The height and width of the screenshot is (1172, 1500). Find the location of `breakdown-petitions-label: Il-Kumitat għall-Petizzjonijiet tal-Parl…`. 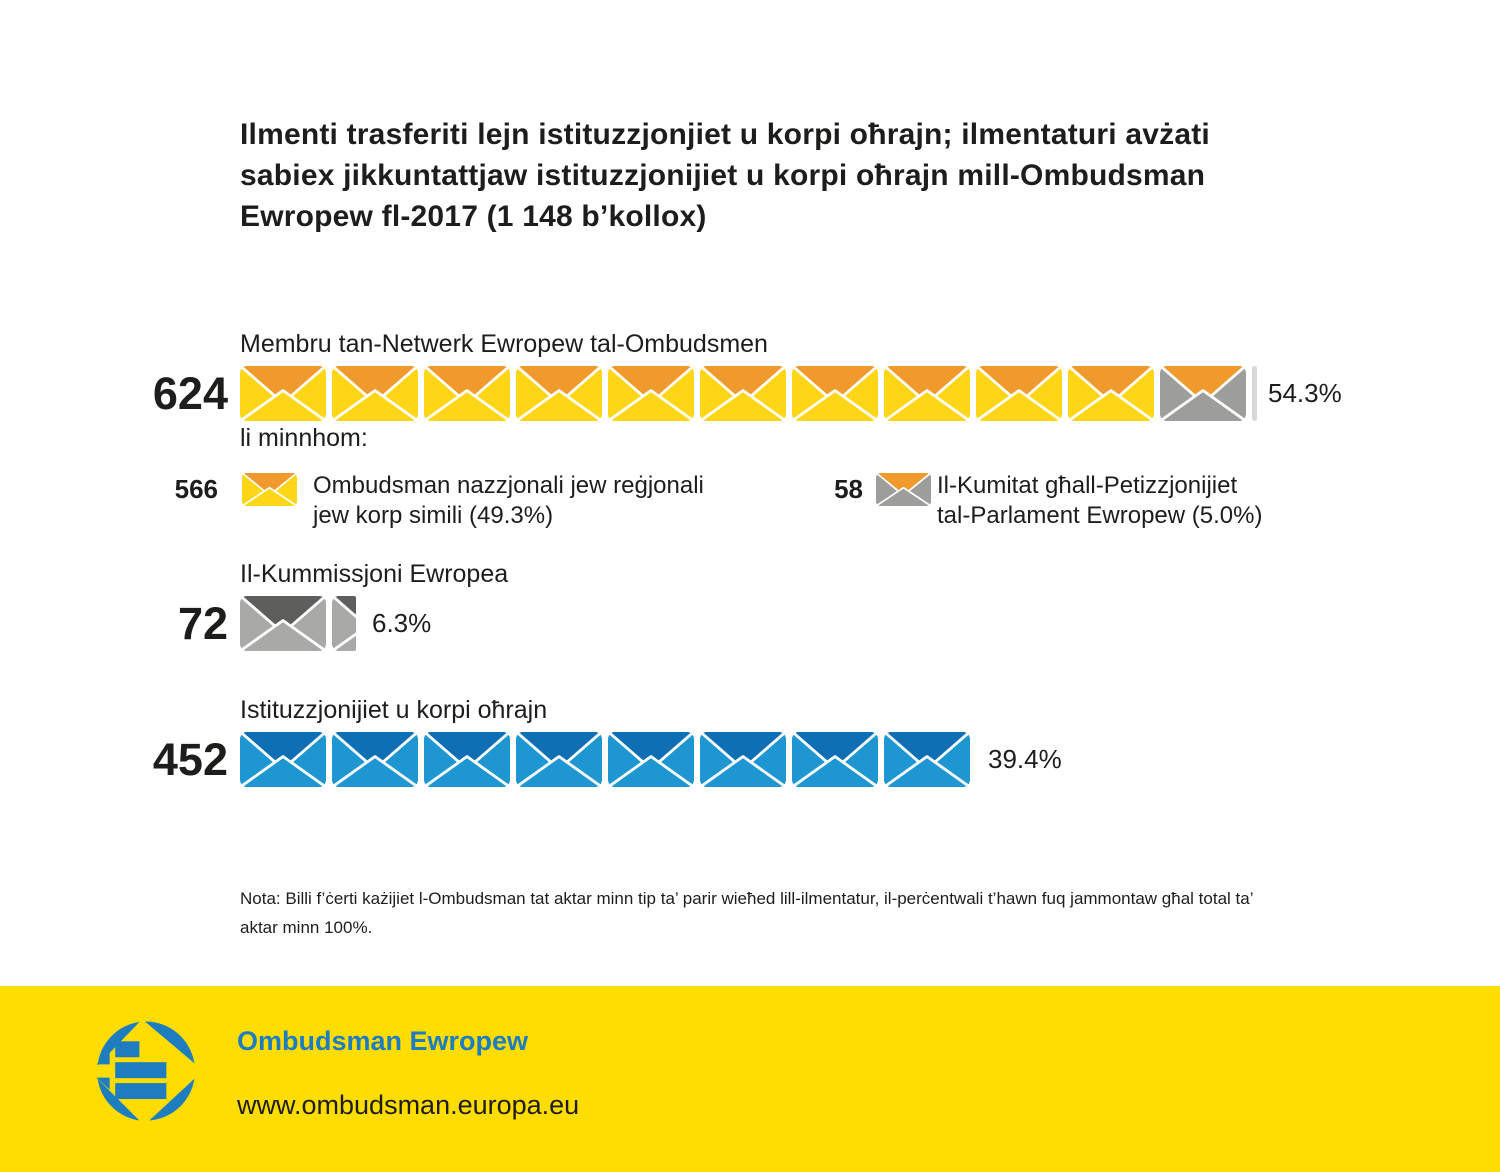

breakdown-petitions-label: Il-Kumitat għall-Petizzjonijiet tal-Parl… is located at coordinates (1099, 501).